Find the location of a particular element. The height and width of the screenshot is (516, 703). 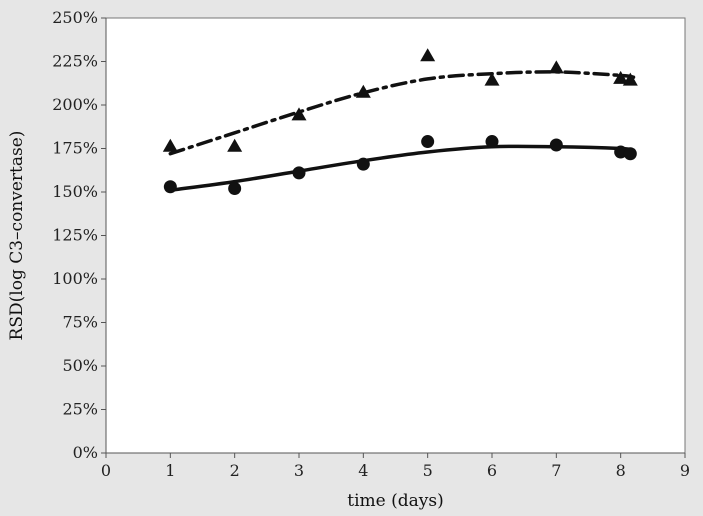

x-tick-label: 4 is located at coordinates (363, 470).